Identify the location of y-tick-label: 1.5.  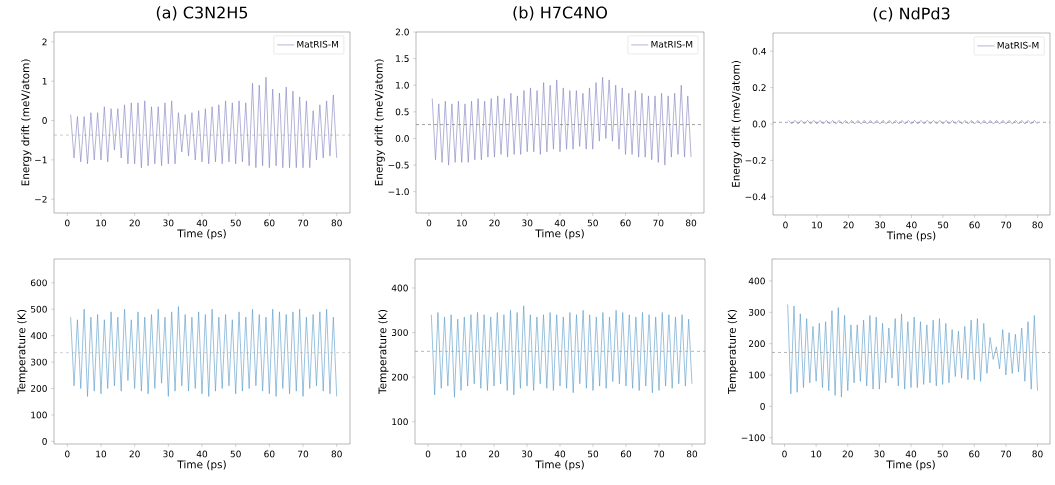
(402, 58).